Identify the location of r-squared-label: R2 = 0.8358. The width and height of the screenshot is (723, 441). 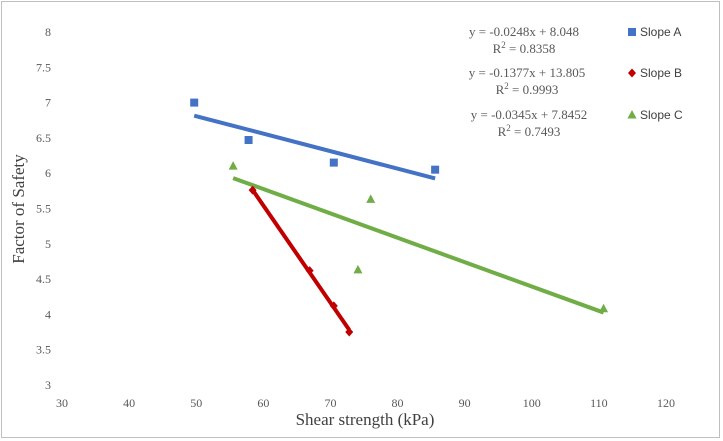
(524, 48).